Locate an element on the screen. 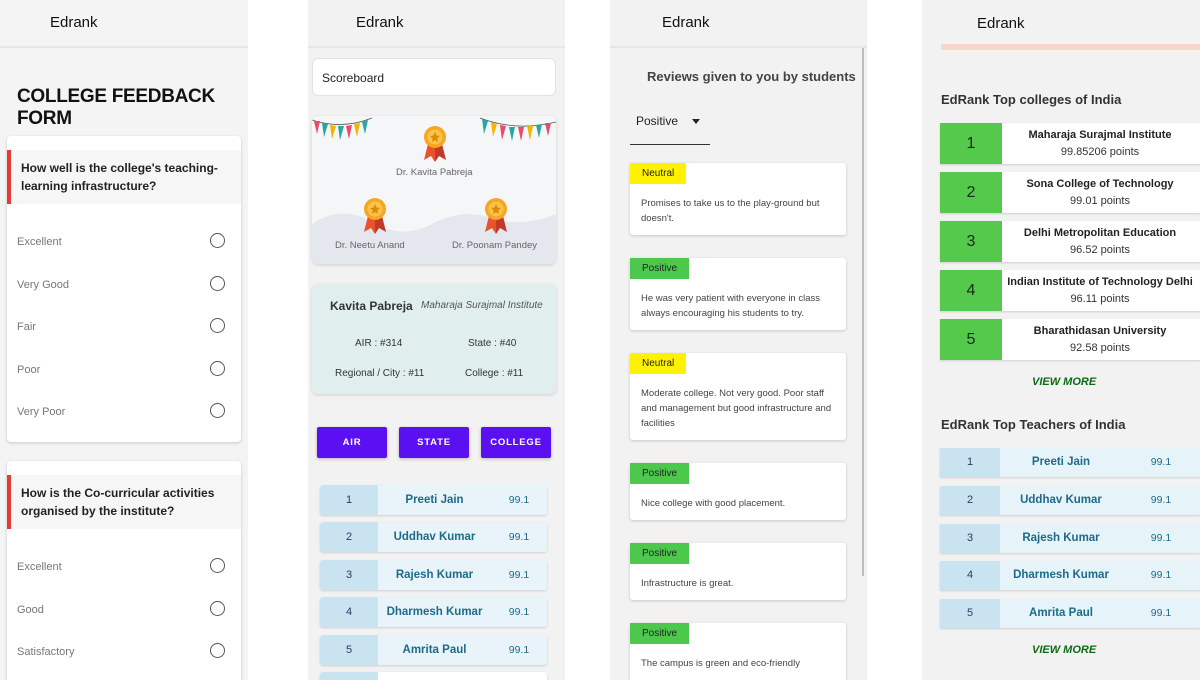 The height and width of the screenshot is (680, 1200). tab-air: AIR is located at coordinates (352, 442).